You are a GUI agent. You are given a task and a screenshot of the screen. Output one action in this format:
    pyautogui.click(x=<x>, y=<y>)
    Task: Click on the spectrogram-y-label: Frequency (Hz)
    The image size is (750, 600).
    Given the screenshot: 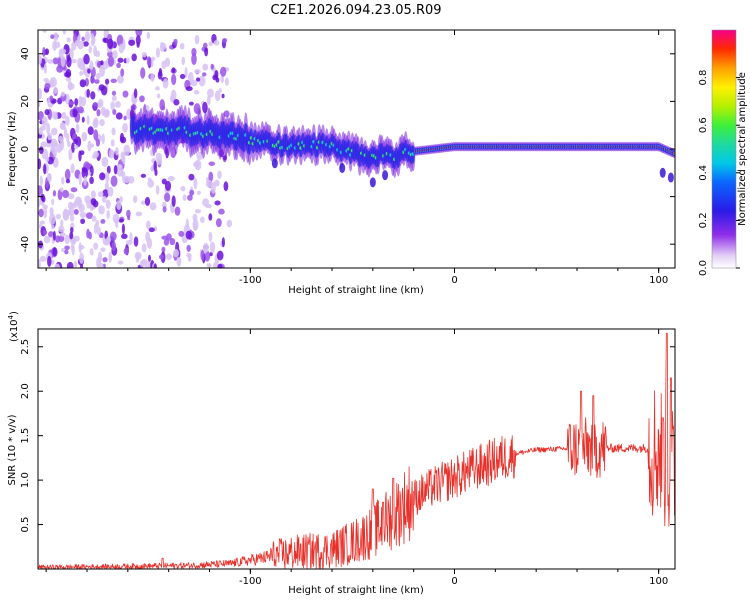 What is the action you would take?
    pyautogui.click(x=12, y=149)
    